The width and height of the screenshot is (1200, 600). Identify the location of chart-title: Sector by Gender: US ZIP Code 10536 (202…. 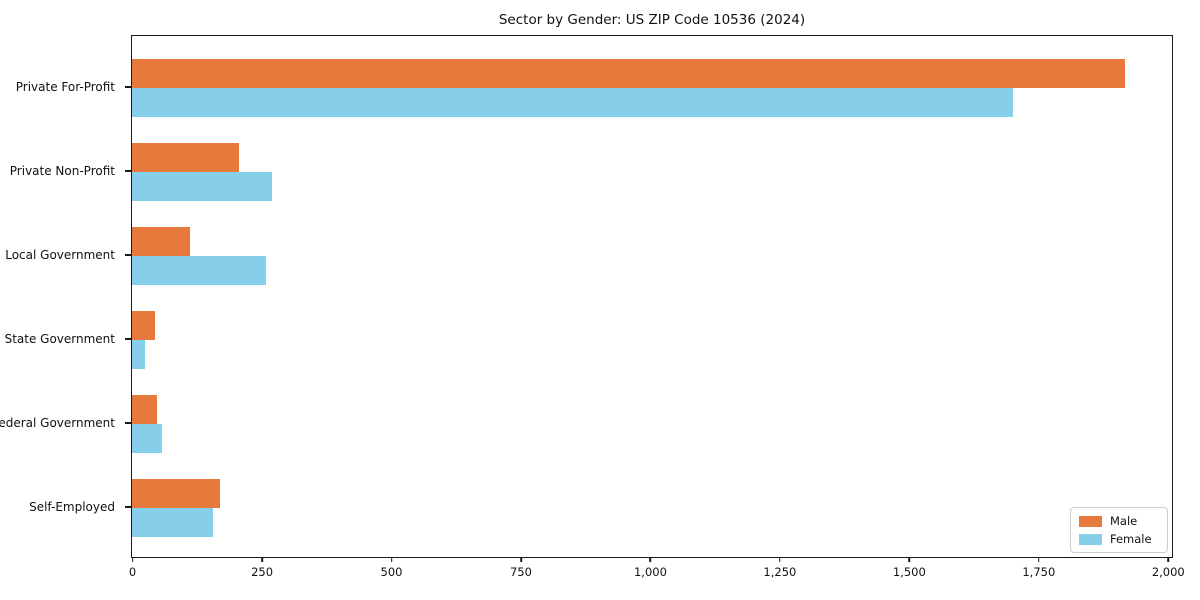
(652, 20).